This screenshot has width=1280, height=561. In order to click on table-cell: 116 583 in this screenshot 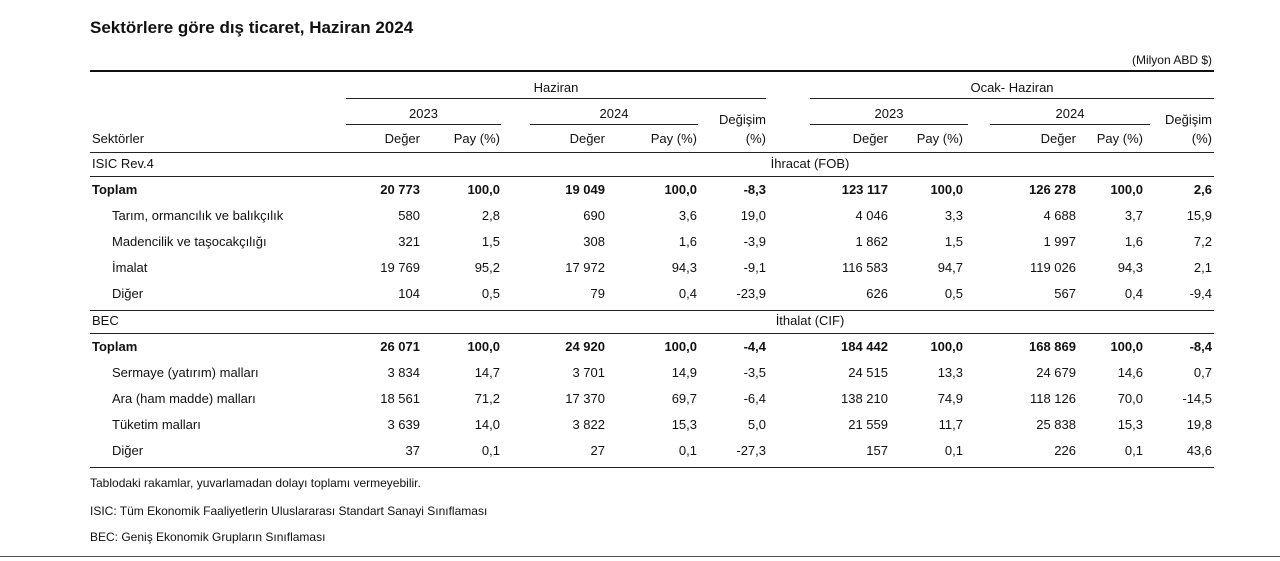, I will do `click(864, 267)`.